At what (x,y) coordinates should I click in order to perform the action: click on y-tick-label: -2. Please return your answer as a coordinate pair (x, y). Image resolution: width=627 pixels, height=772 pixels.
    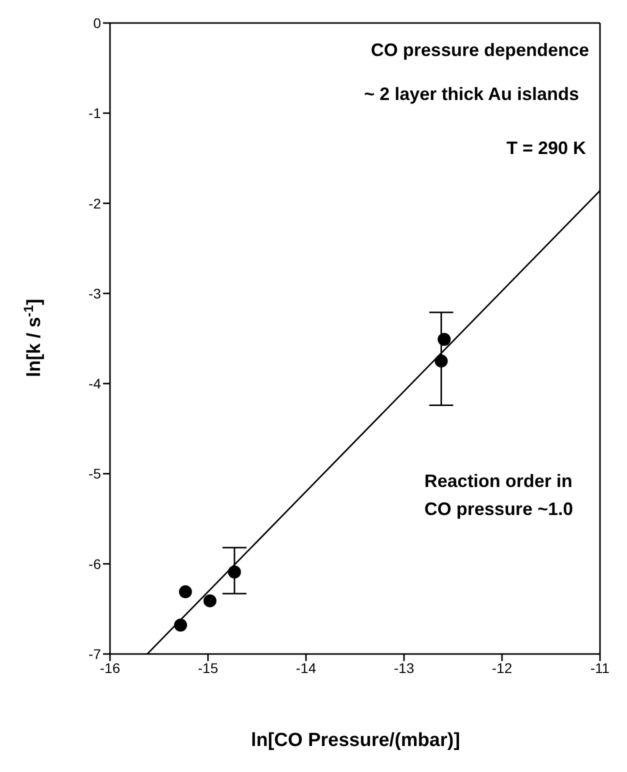
    Looking at the image, I should click on (95, 203).